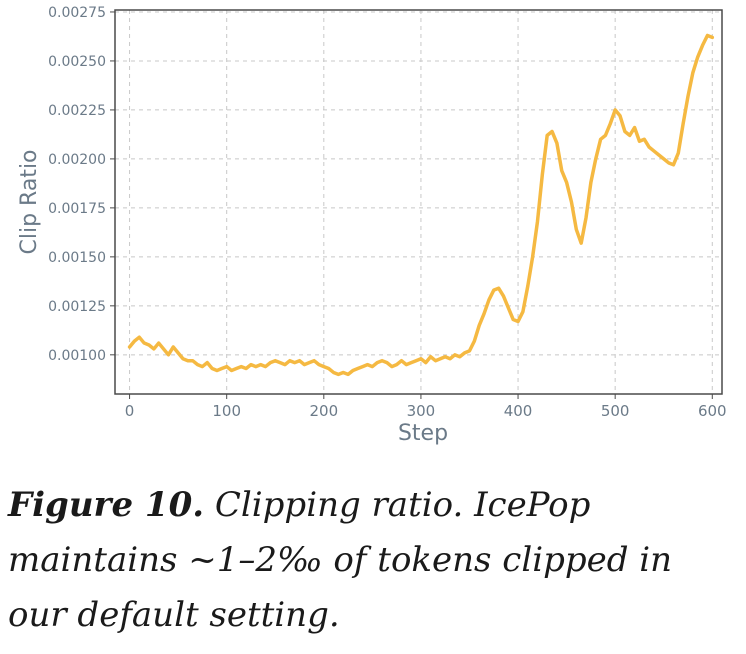  Describe the element at coordinates (77, 356) in the screenshot. I see `y-tick-label: 0.00100` at that location.